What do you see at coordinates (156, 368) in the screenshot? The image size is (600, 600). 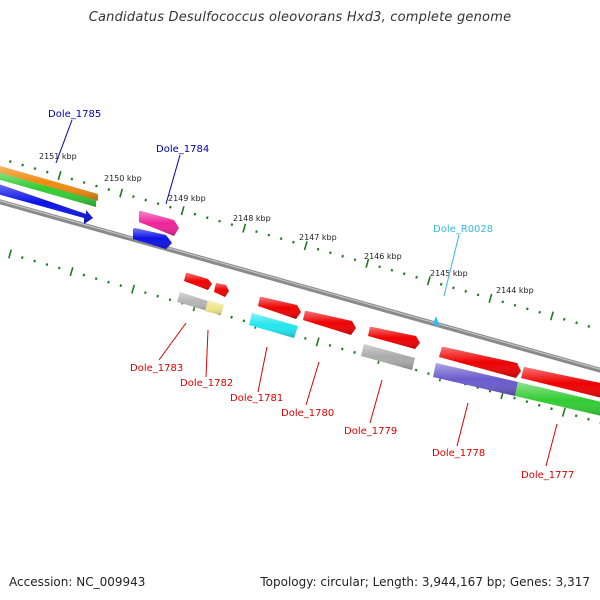 I see `gene-label-dole-1783: Dole_1783` at bounding box center [156, 368].